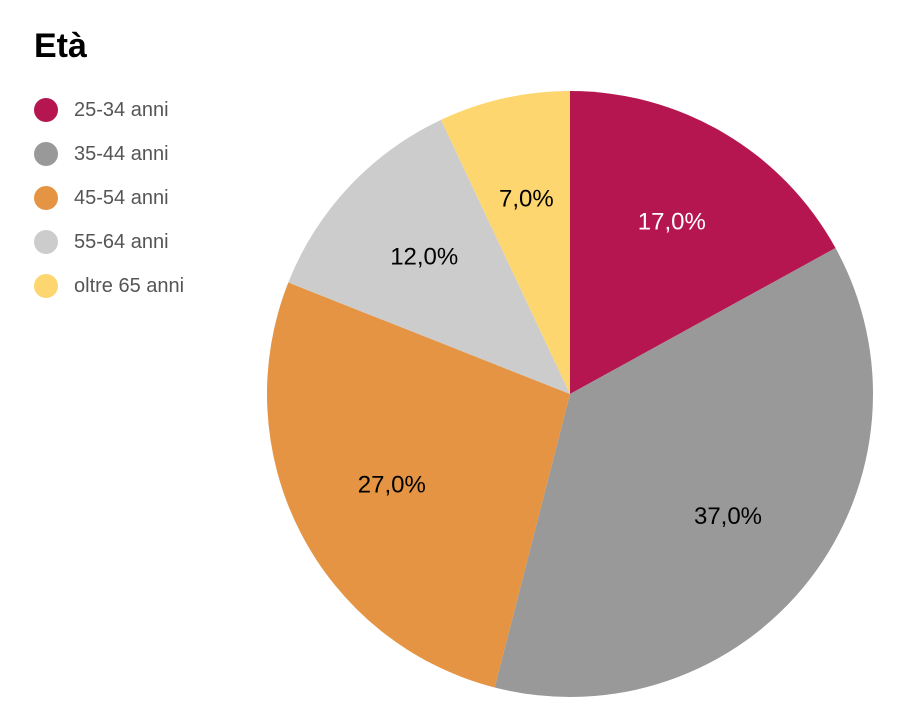 This screenshot has width=908, height=720. What do you see at coordinates (728, 516) in the screenshot?
I see `slice-value-label: 37,0%` at bounding box center [728, 516].